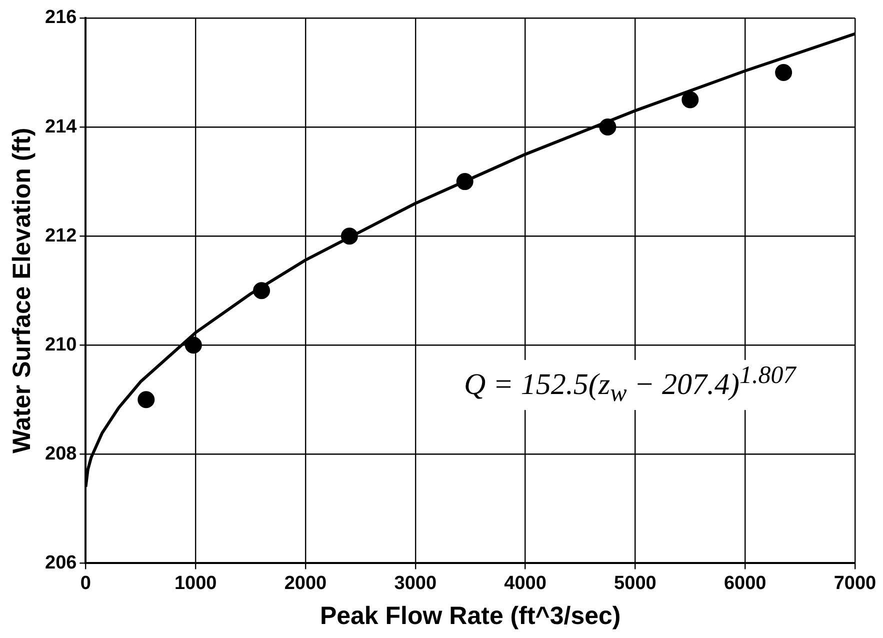 The height and width of the screenshot is (638, 883). I want to click on y-tick-label: 210, so click(61, 345).